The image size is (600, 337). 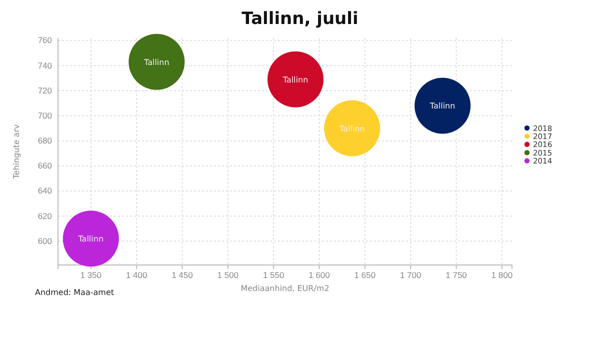 I want to click on x-tick-label: 1 400, so click(x=137, y=275).